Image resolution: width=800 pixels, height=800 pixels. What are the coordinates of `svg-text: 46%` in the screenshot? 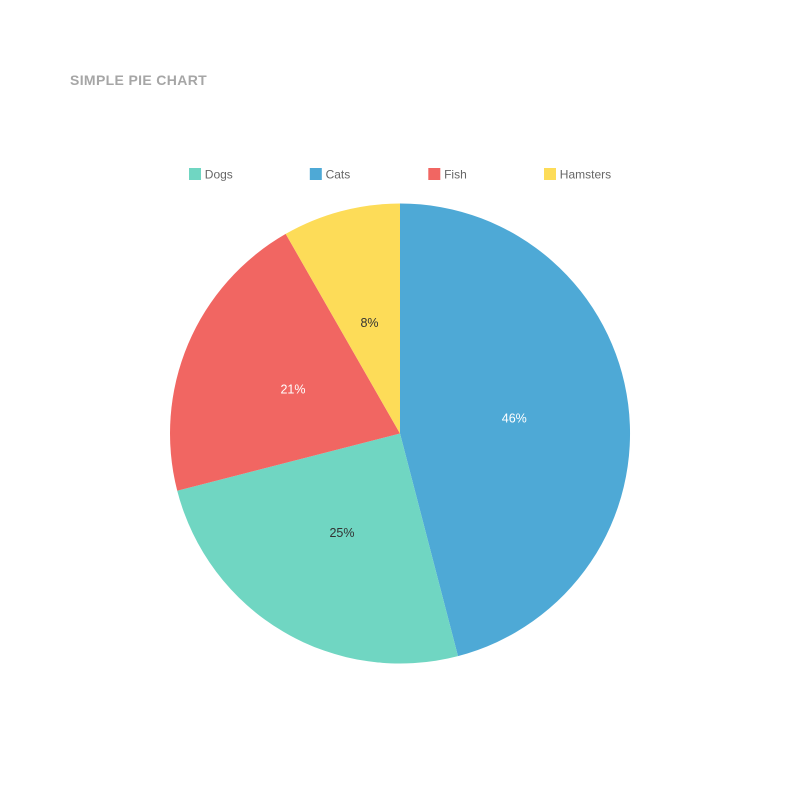 It's located at (514, 419).